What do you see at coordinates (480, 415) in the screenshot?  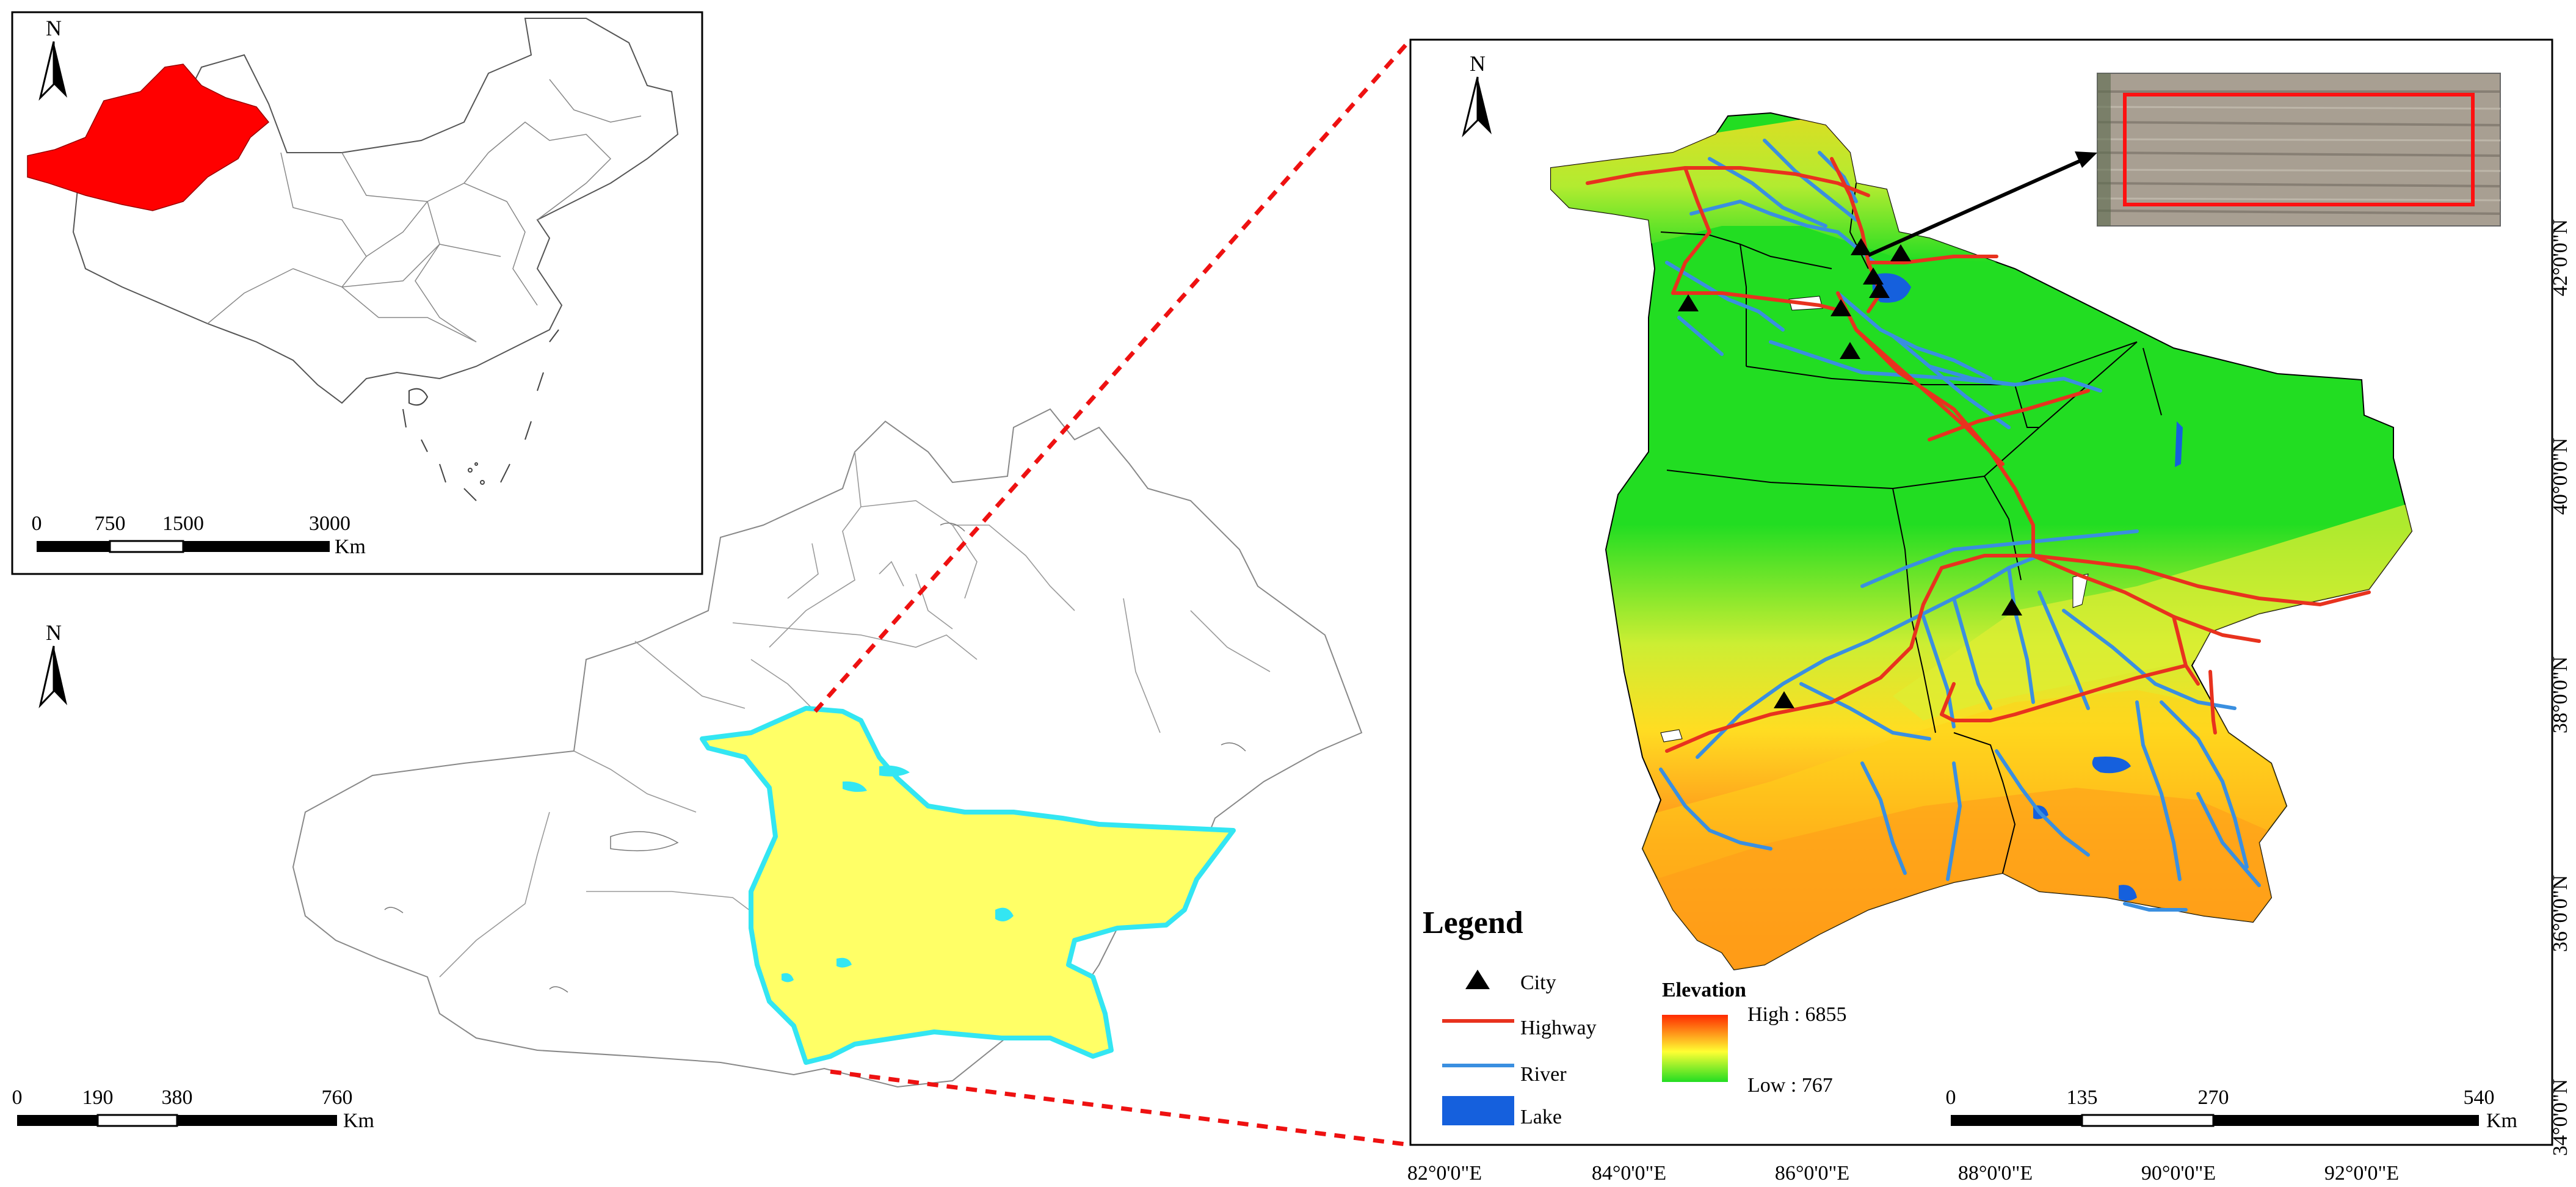 I see `south-china-sea-islands` at bounding box center [480, 415].